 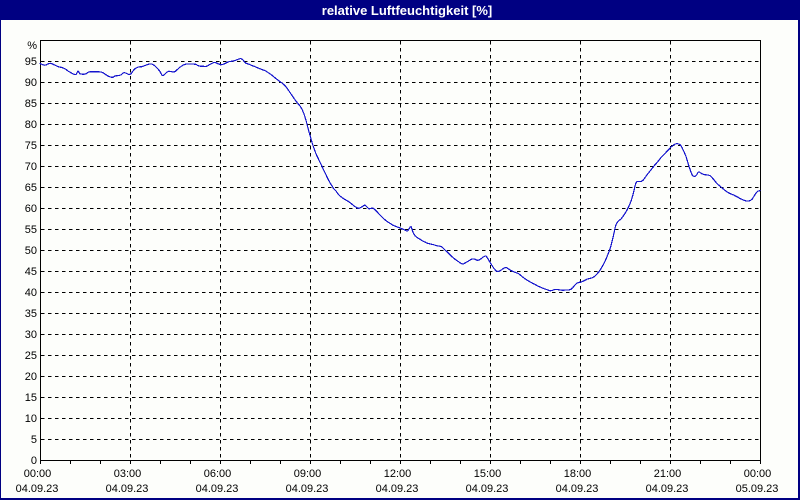 I want to click on x-time-label: 21:00, so click(x=668, y=474).